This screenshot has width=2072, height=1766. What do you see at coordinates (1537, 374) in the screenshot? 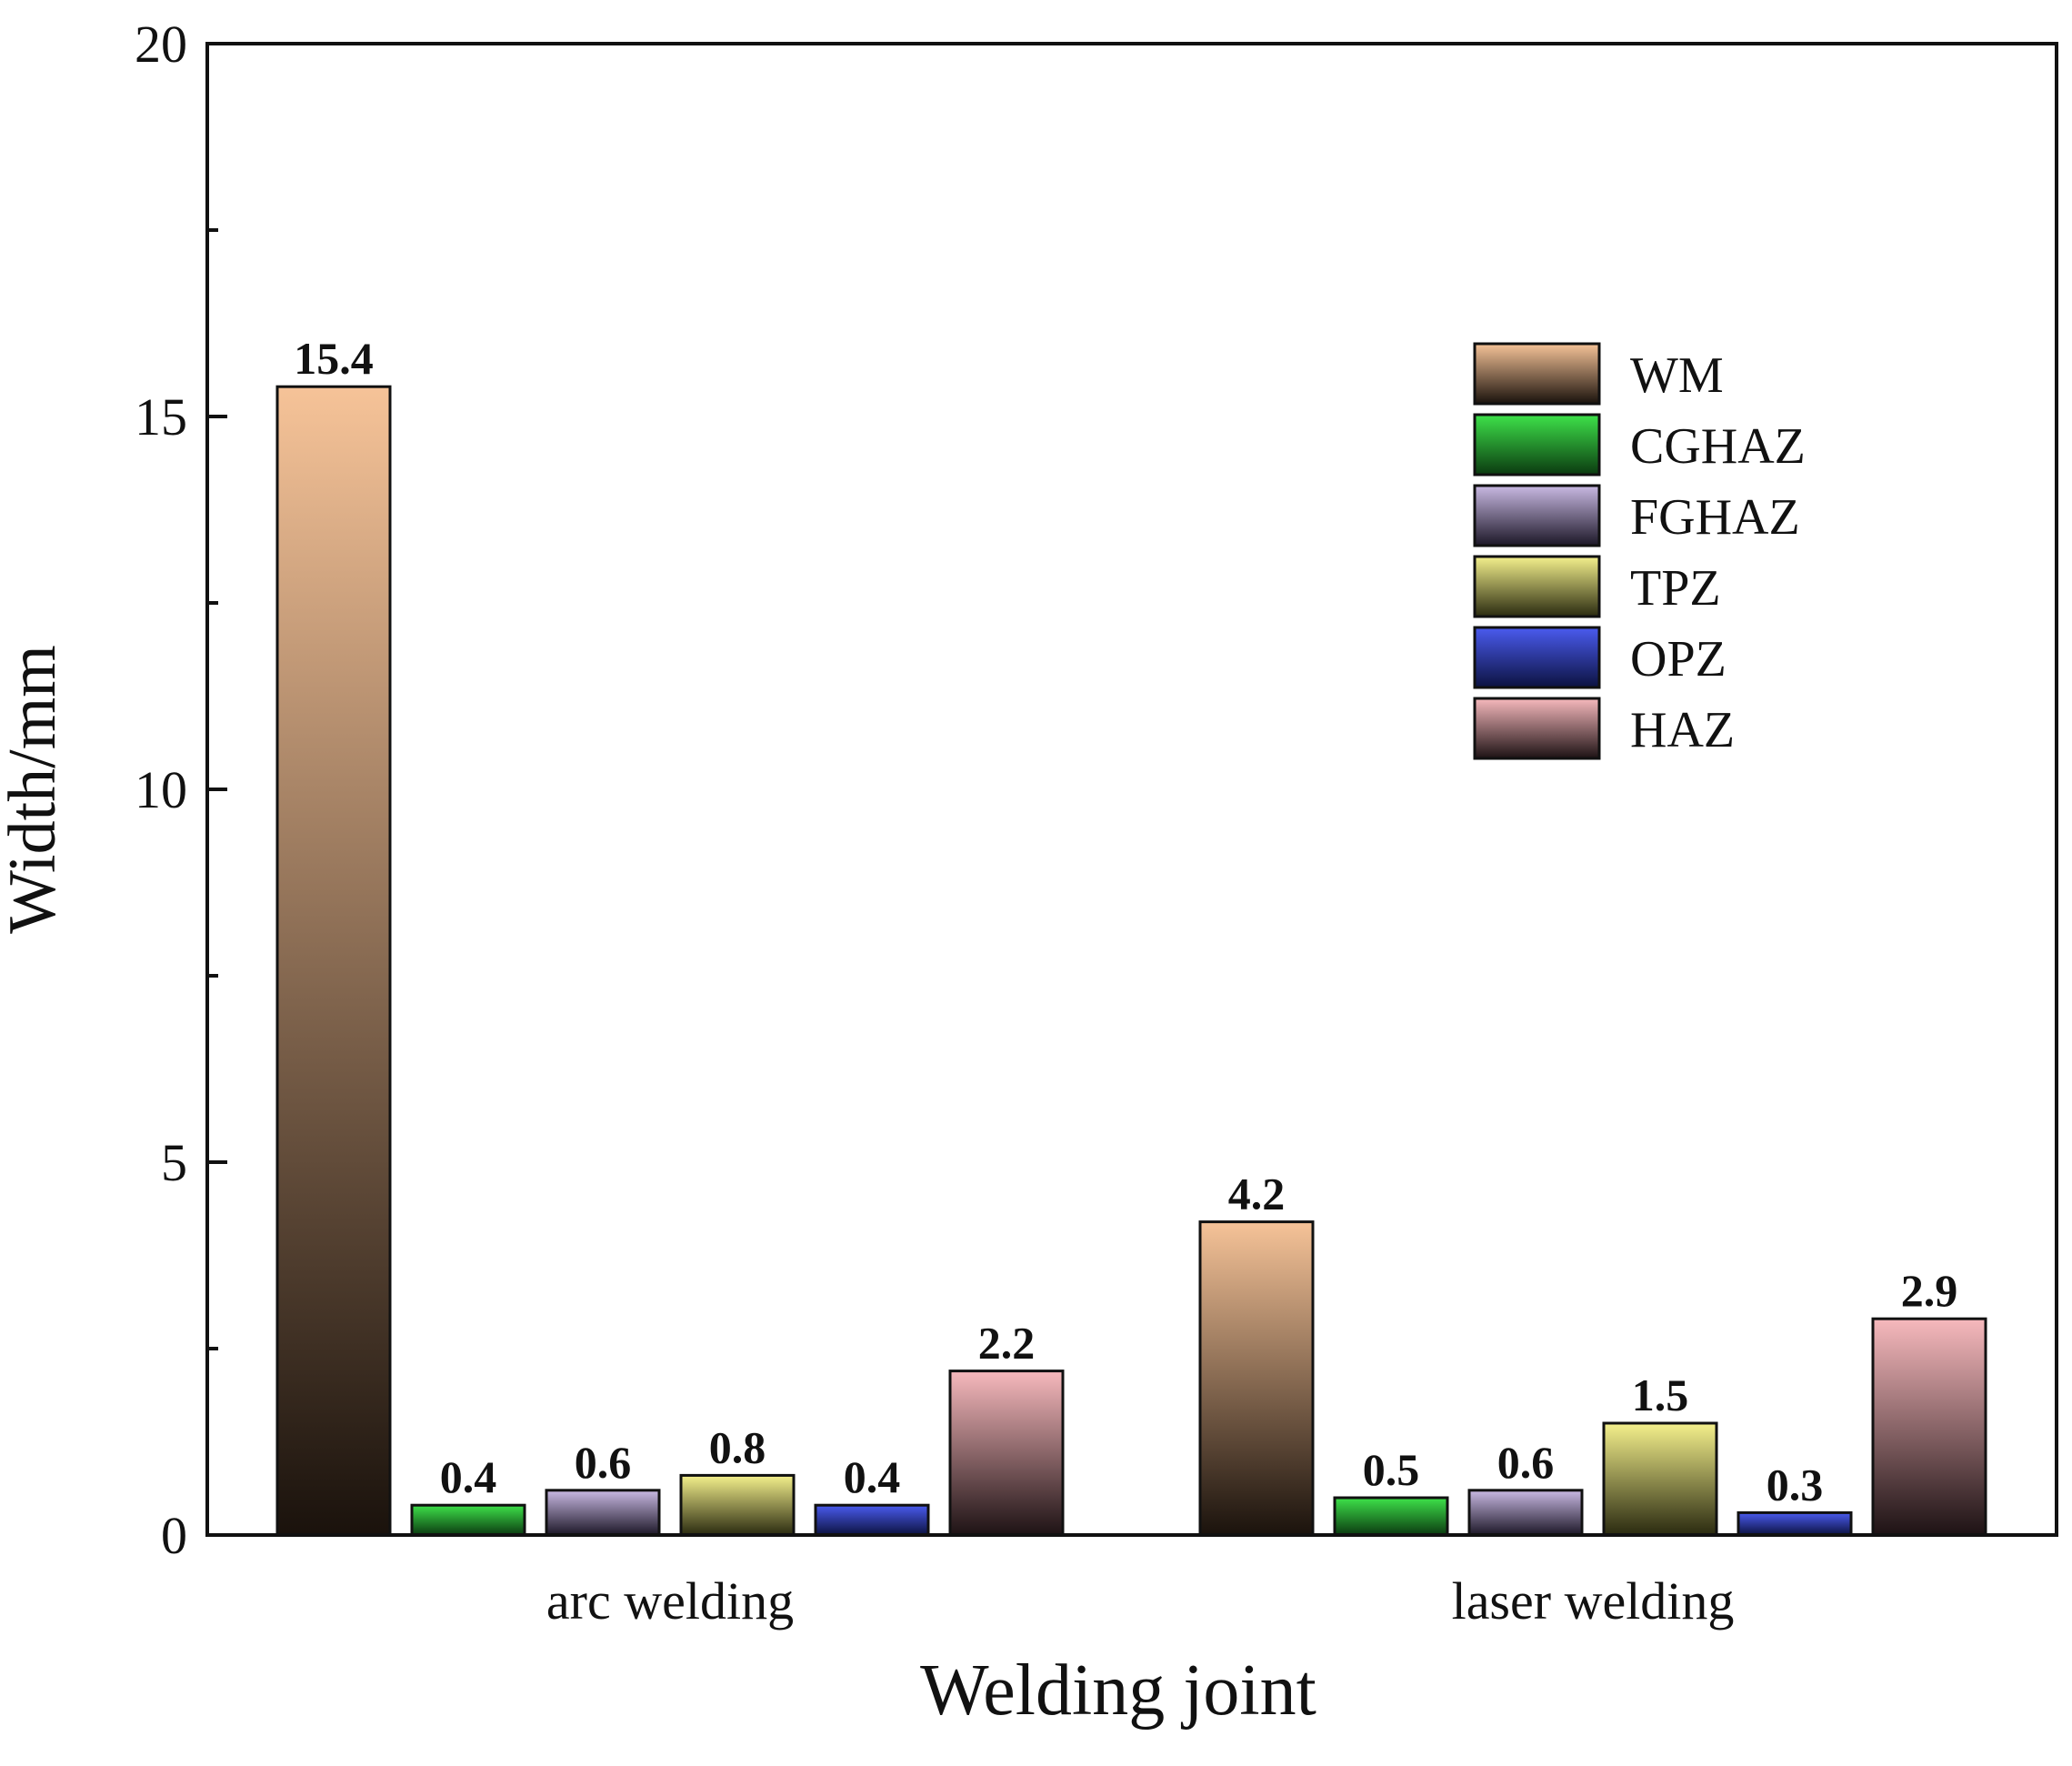
I see `legend-swatch-wm` at bounding box center [1537, 374].